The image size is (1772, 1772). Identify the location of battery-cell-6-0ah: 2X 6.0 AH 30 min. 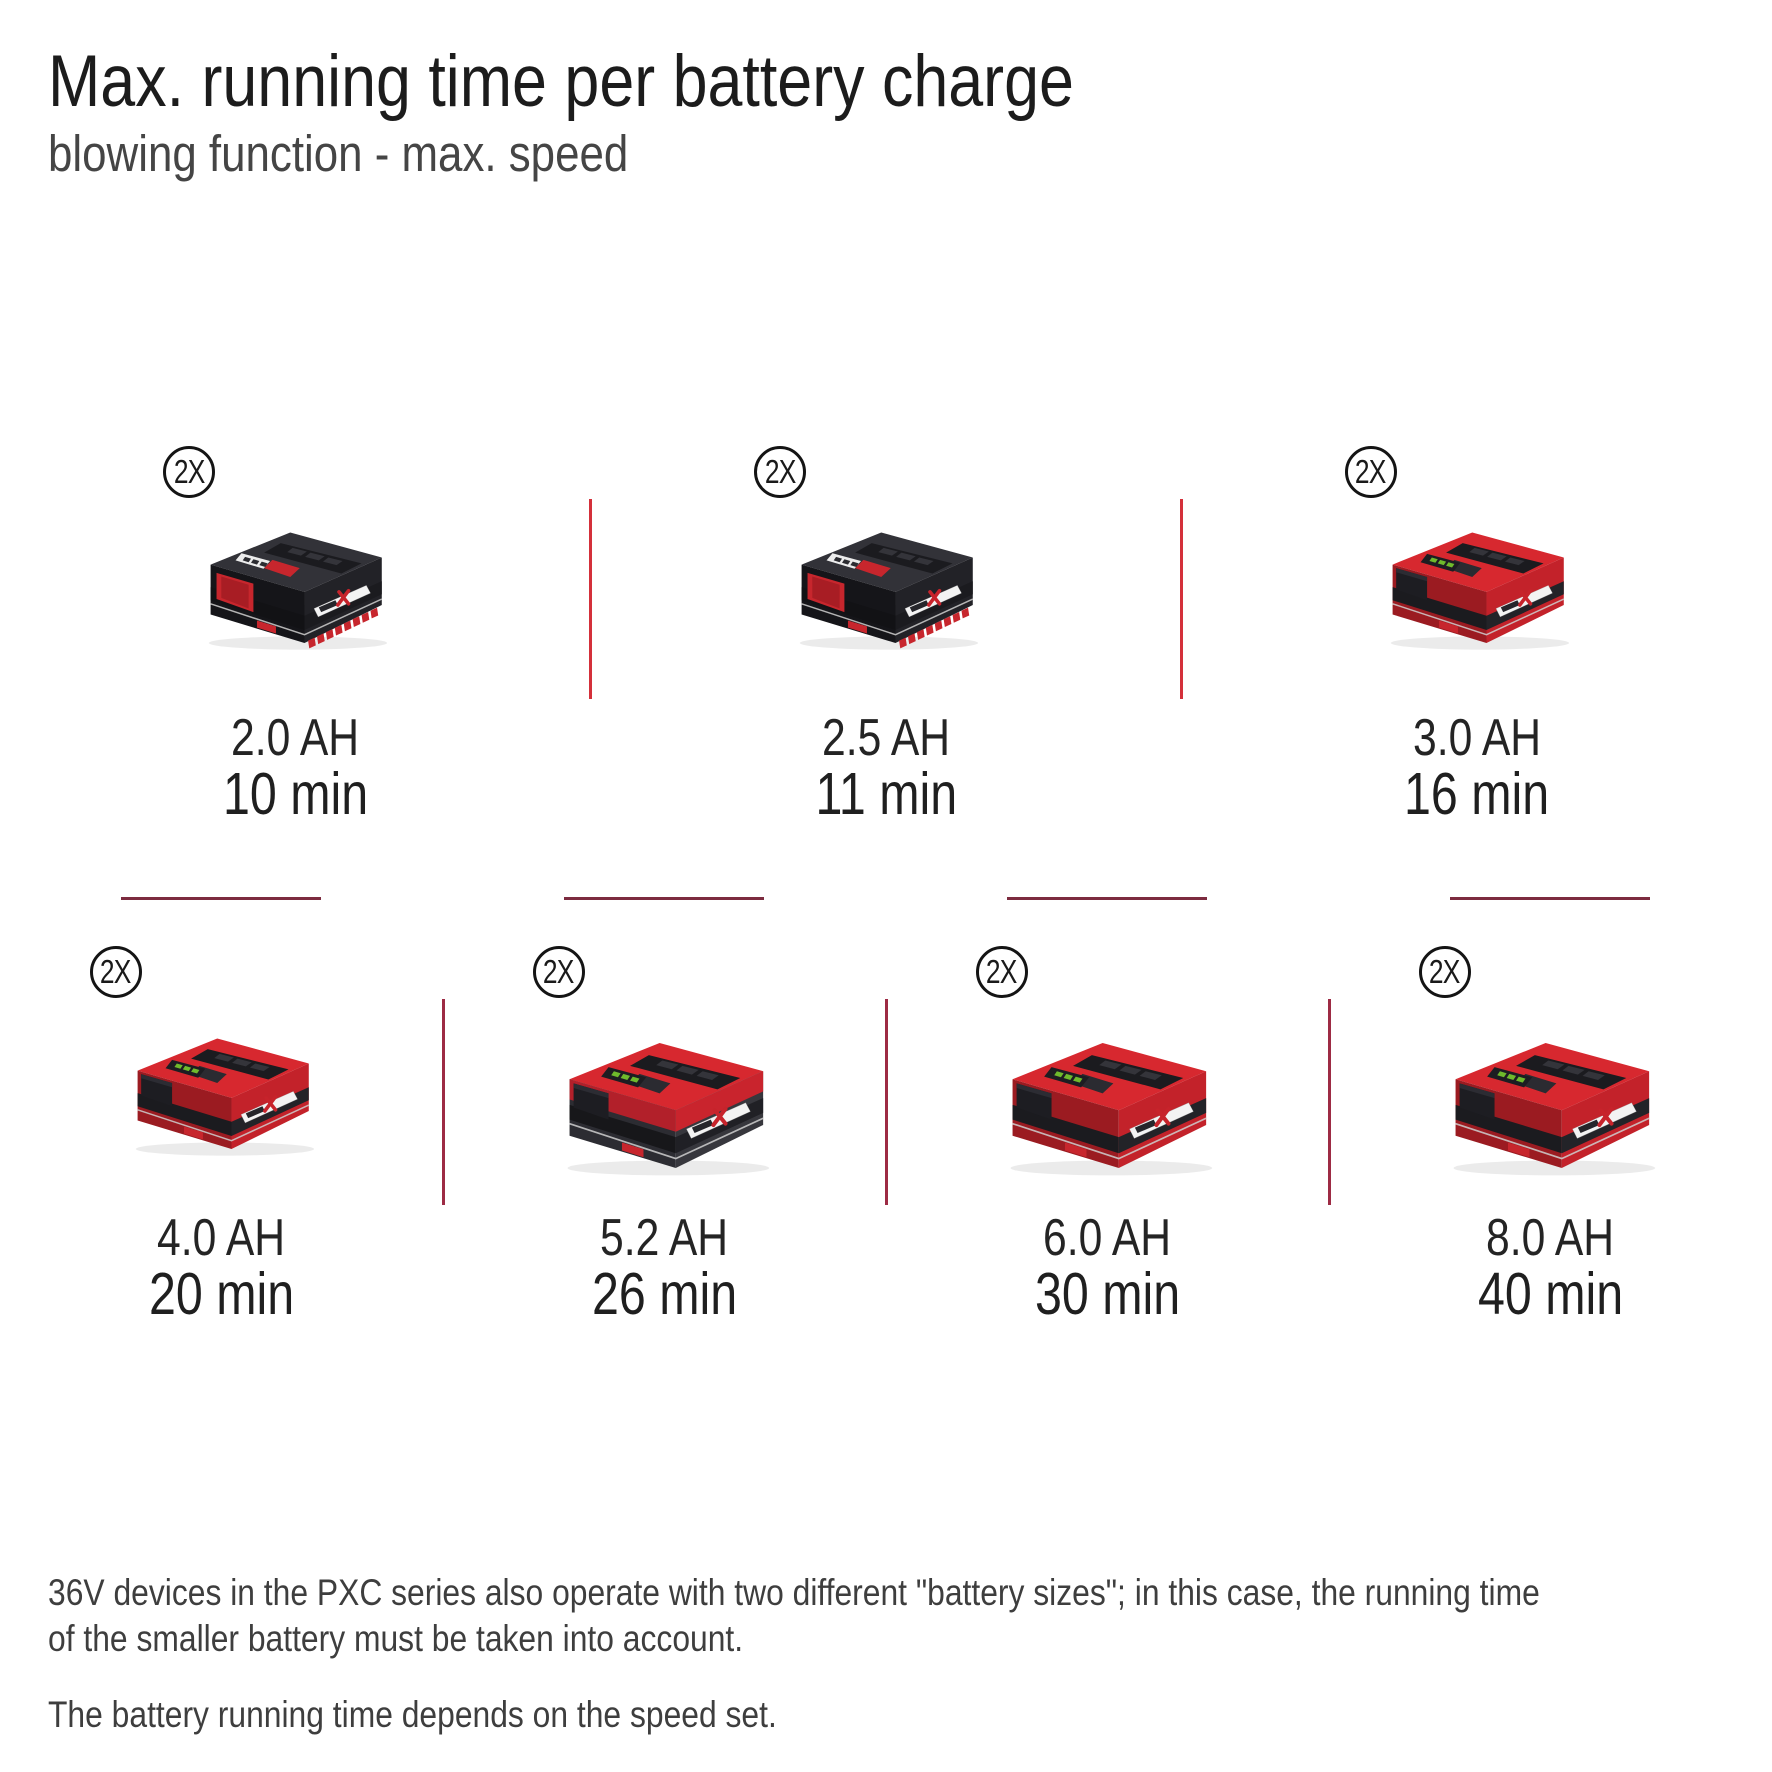
(1107, 1125).